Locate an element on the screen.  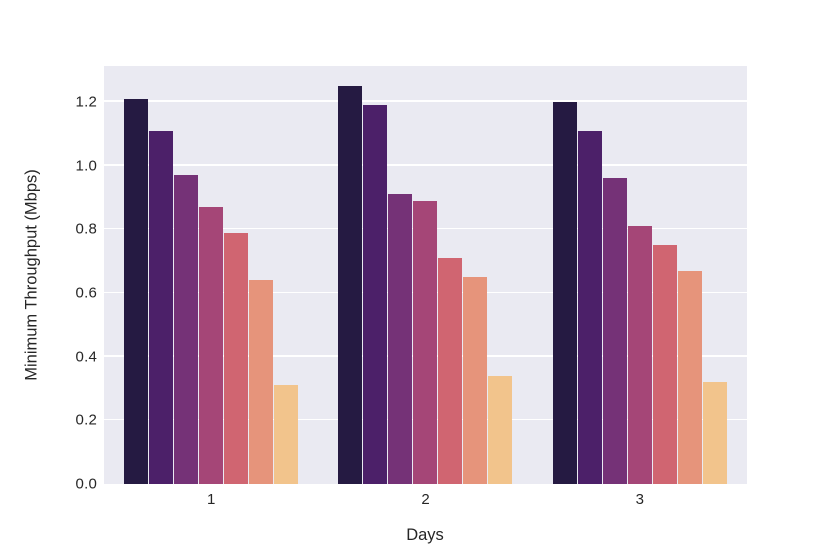
y-tick-label: 0.2 is located at coordinates (86, 420).